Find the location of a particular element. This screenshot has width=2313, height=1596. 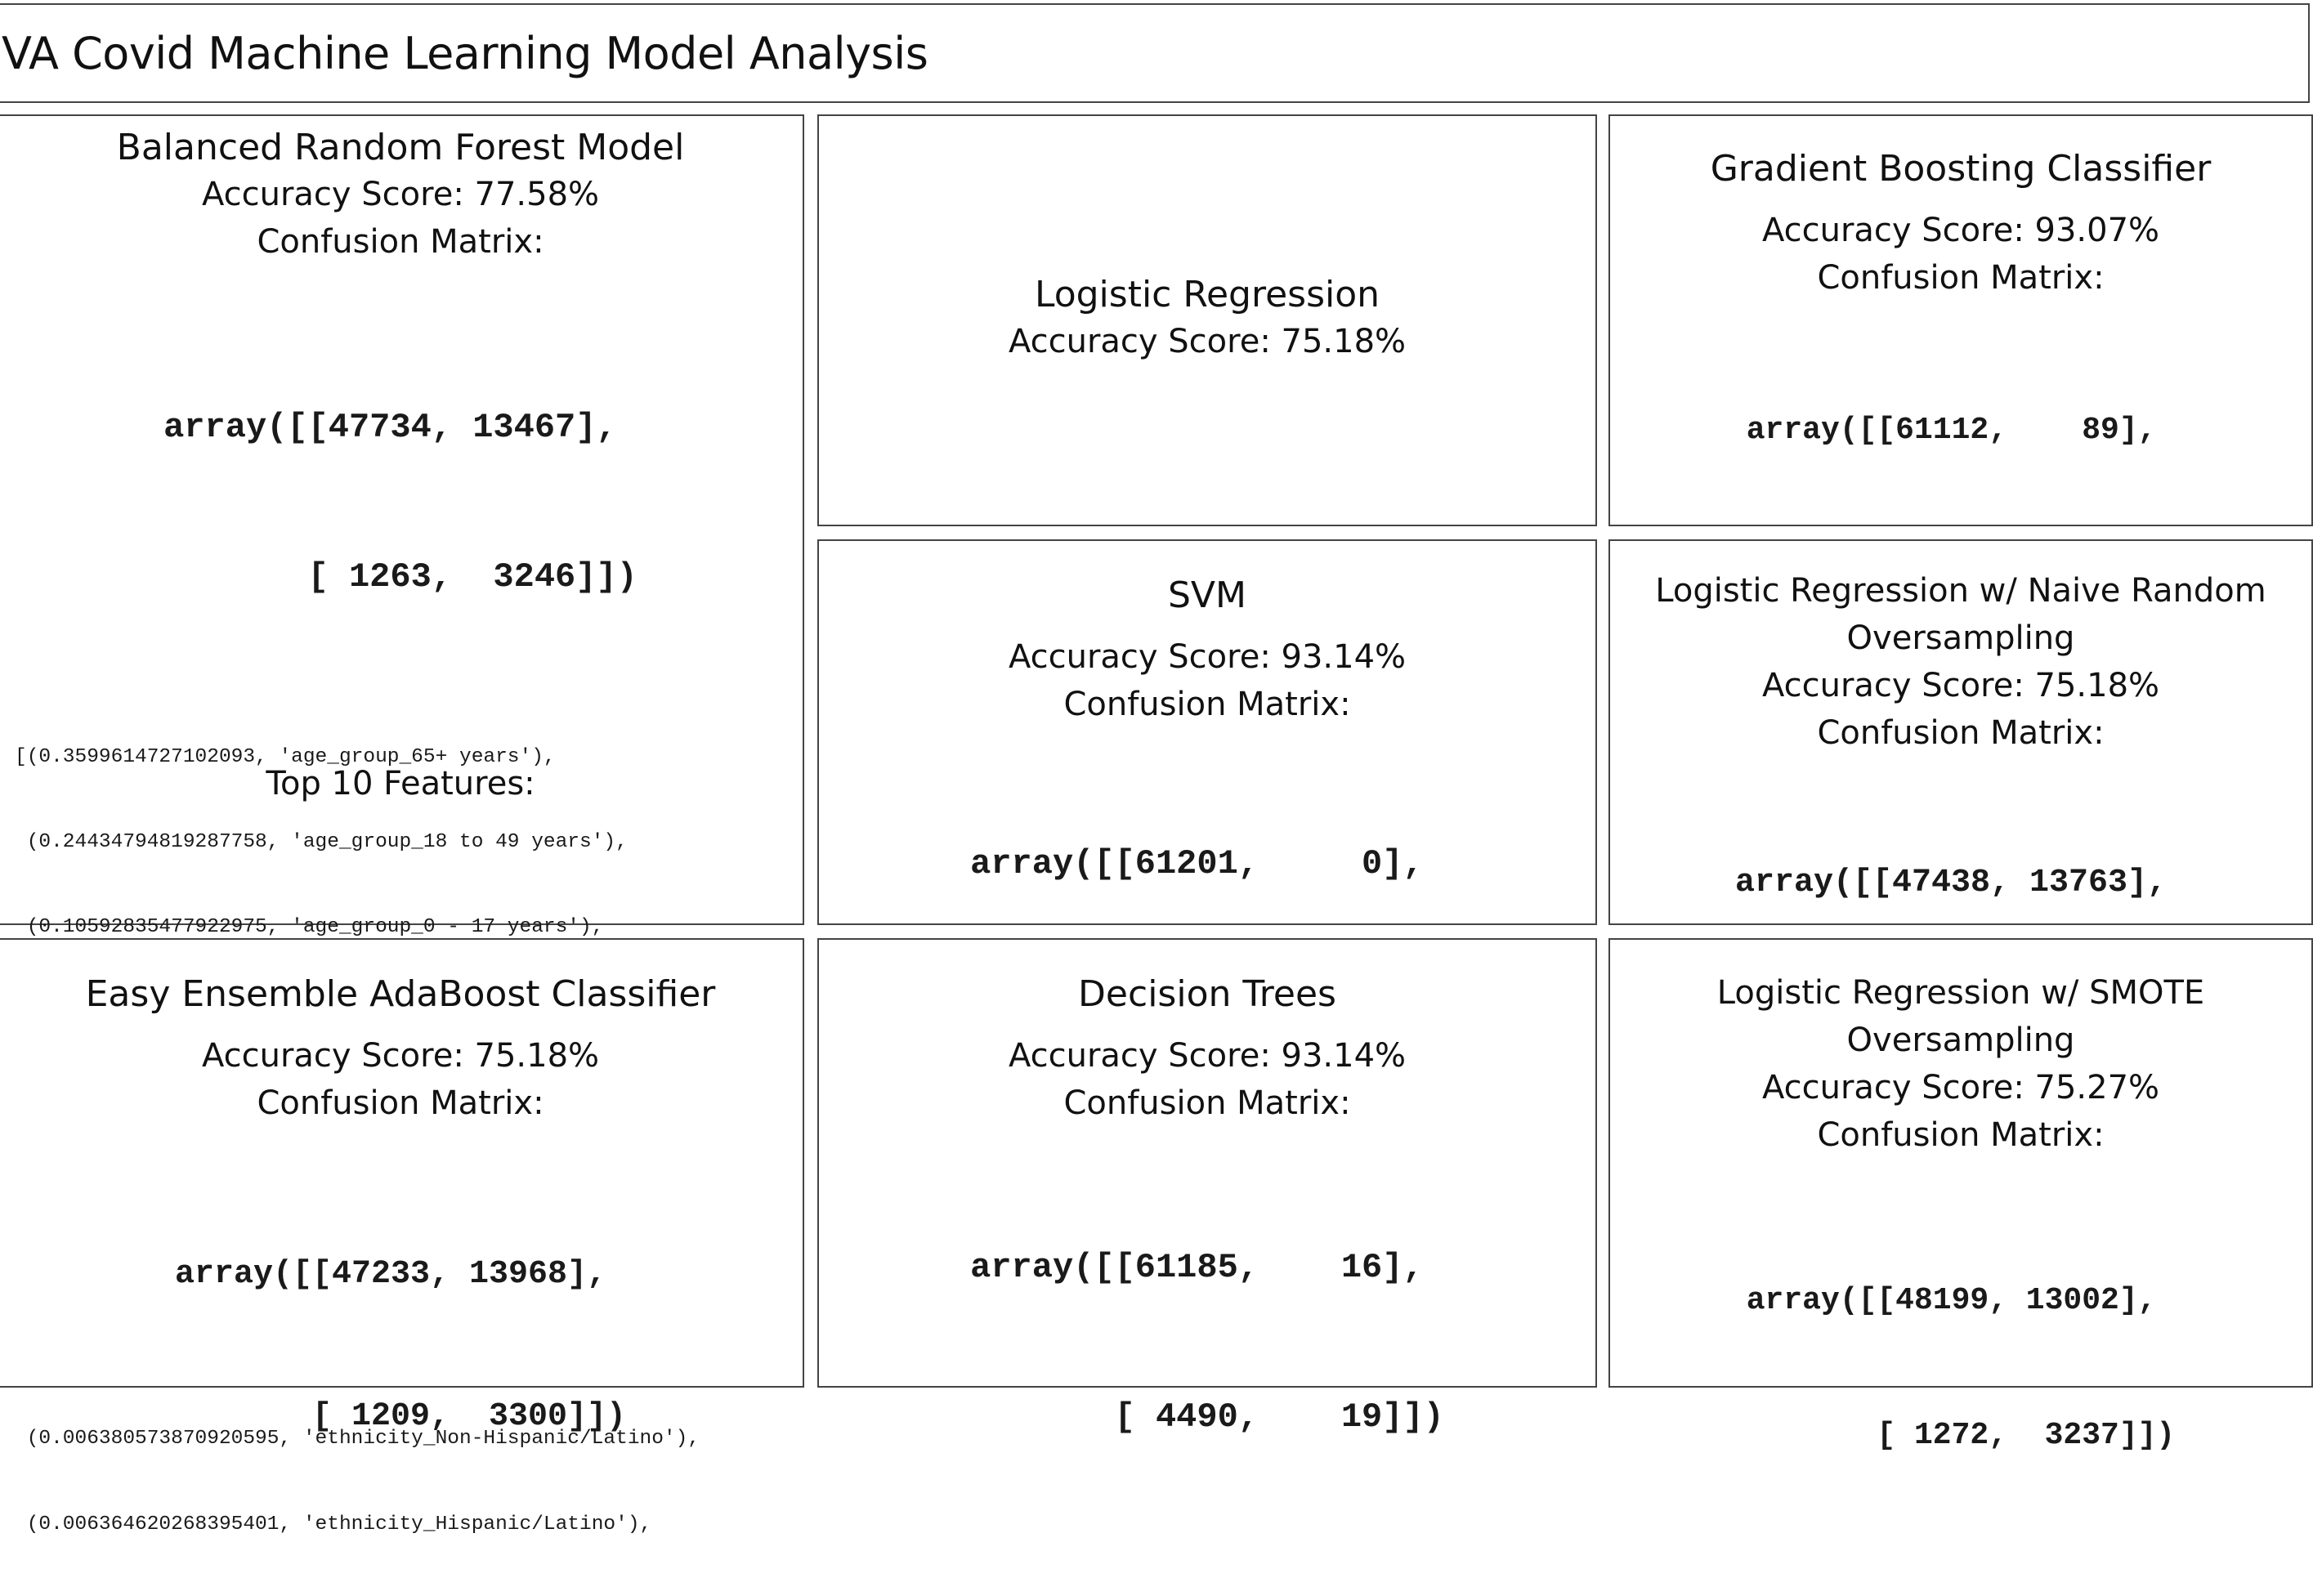

matrix-row: array([[61201, 0], is located at coordinates (1197, 863).